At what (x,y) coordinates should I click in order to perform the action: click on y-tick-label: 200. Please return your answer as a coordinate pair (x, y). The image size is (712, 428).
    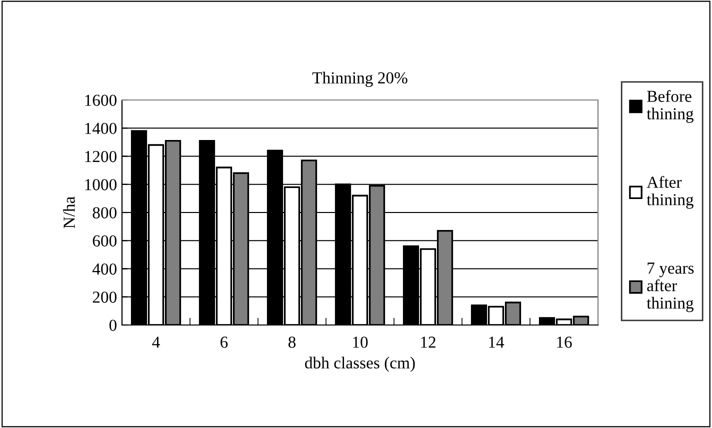
    Looking at the image, I should click on (104, 297).